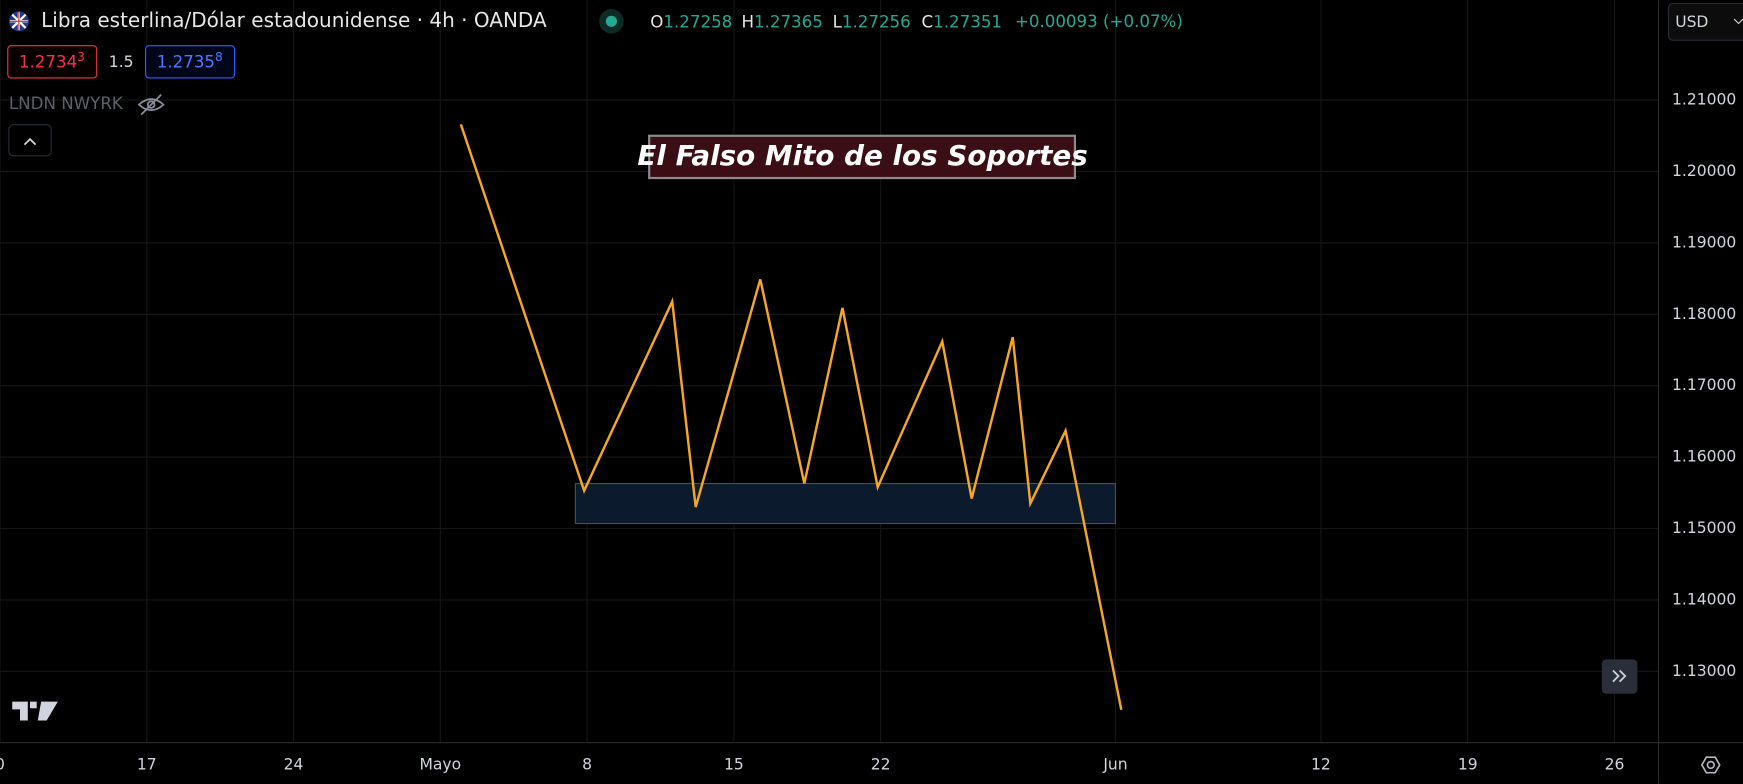 The height and width of the screenshot is (784, 1743). Describe the element at coordinates (151, 105) in the screenshot. I see `hide-icon` at that location.